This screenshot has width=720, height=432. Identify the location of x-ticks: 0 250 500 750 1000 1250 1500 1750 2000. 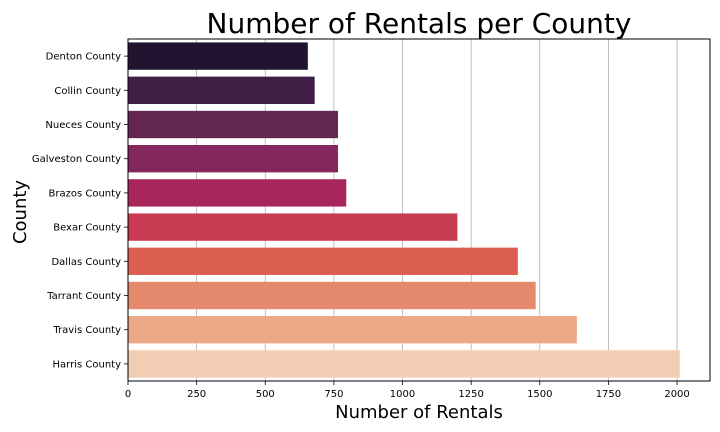
(407, 390).